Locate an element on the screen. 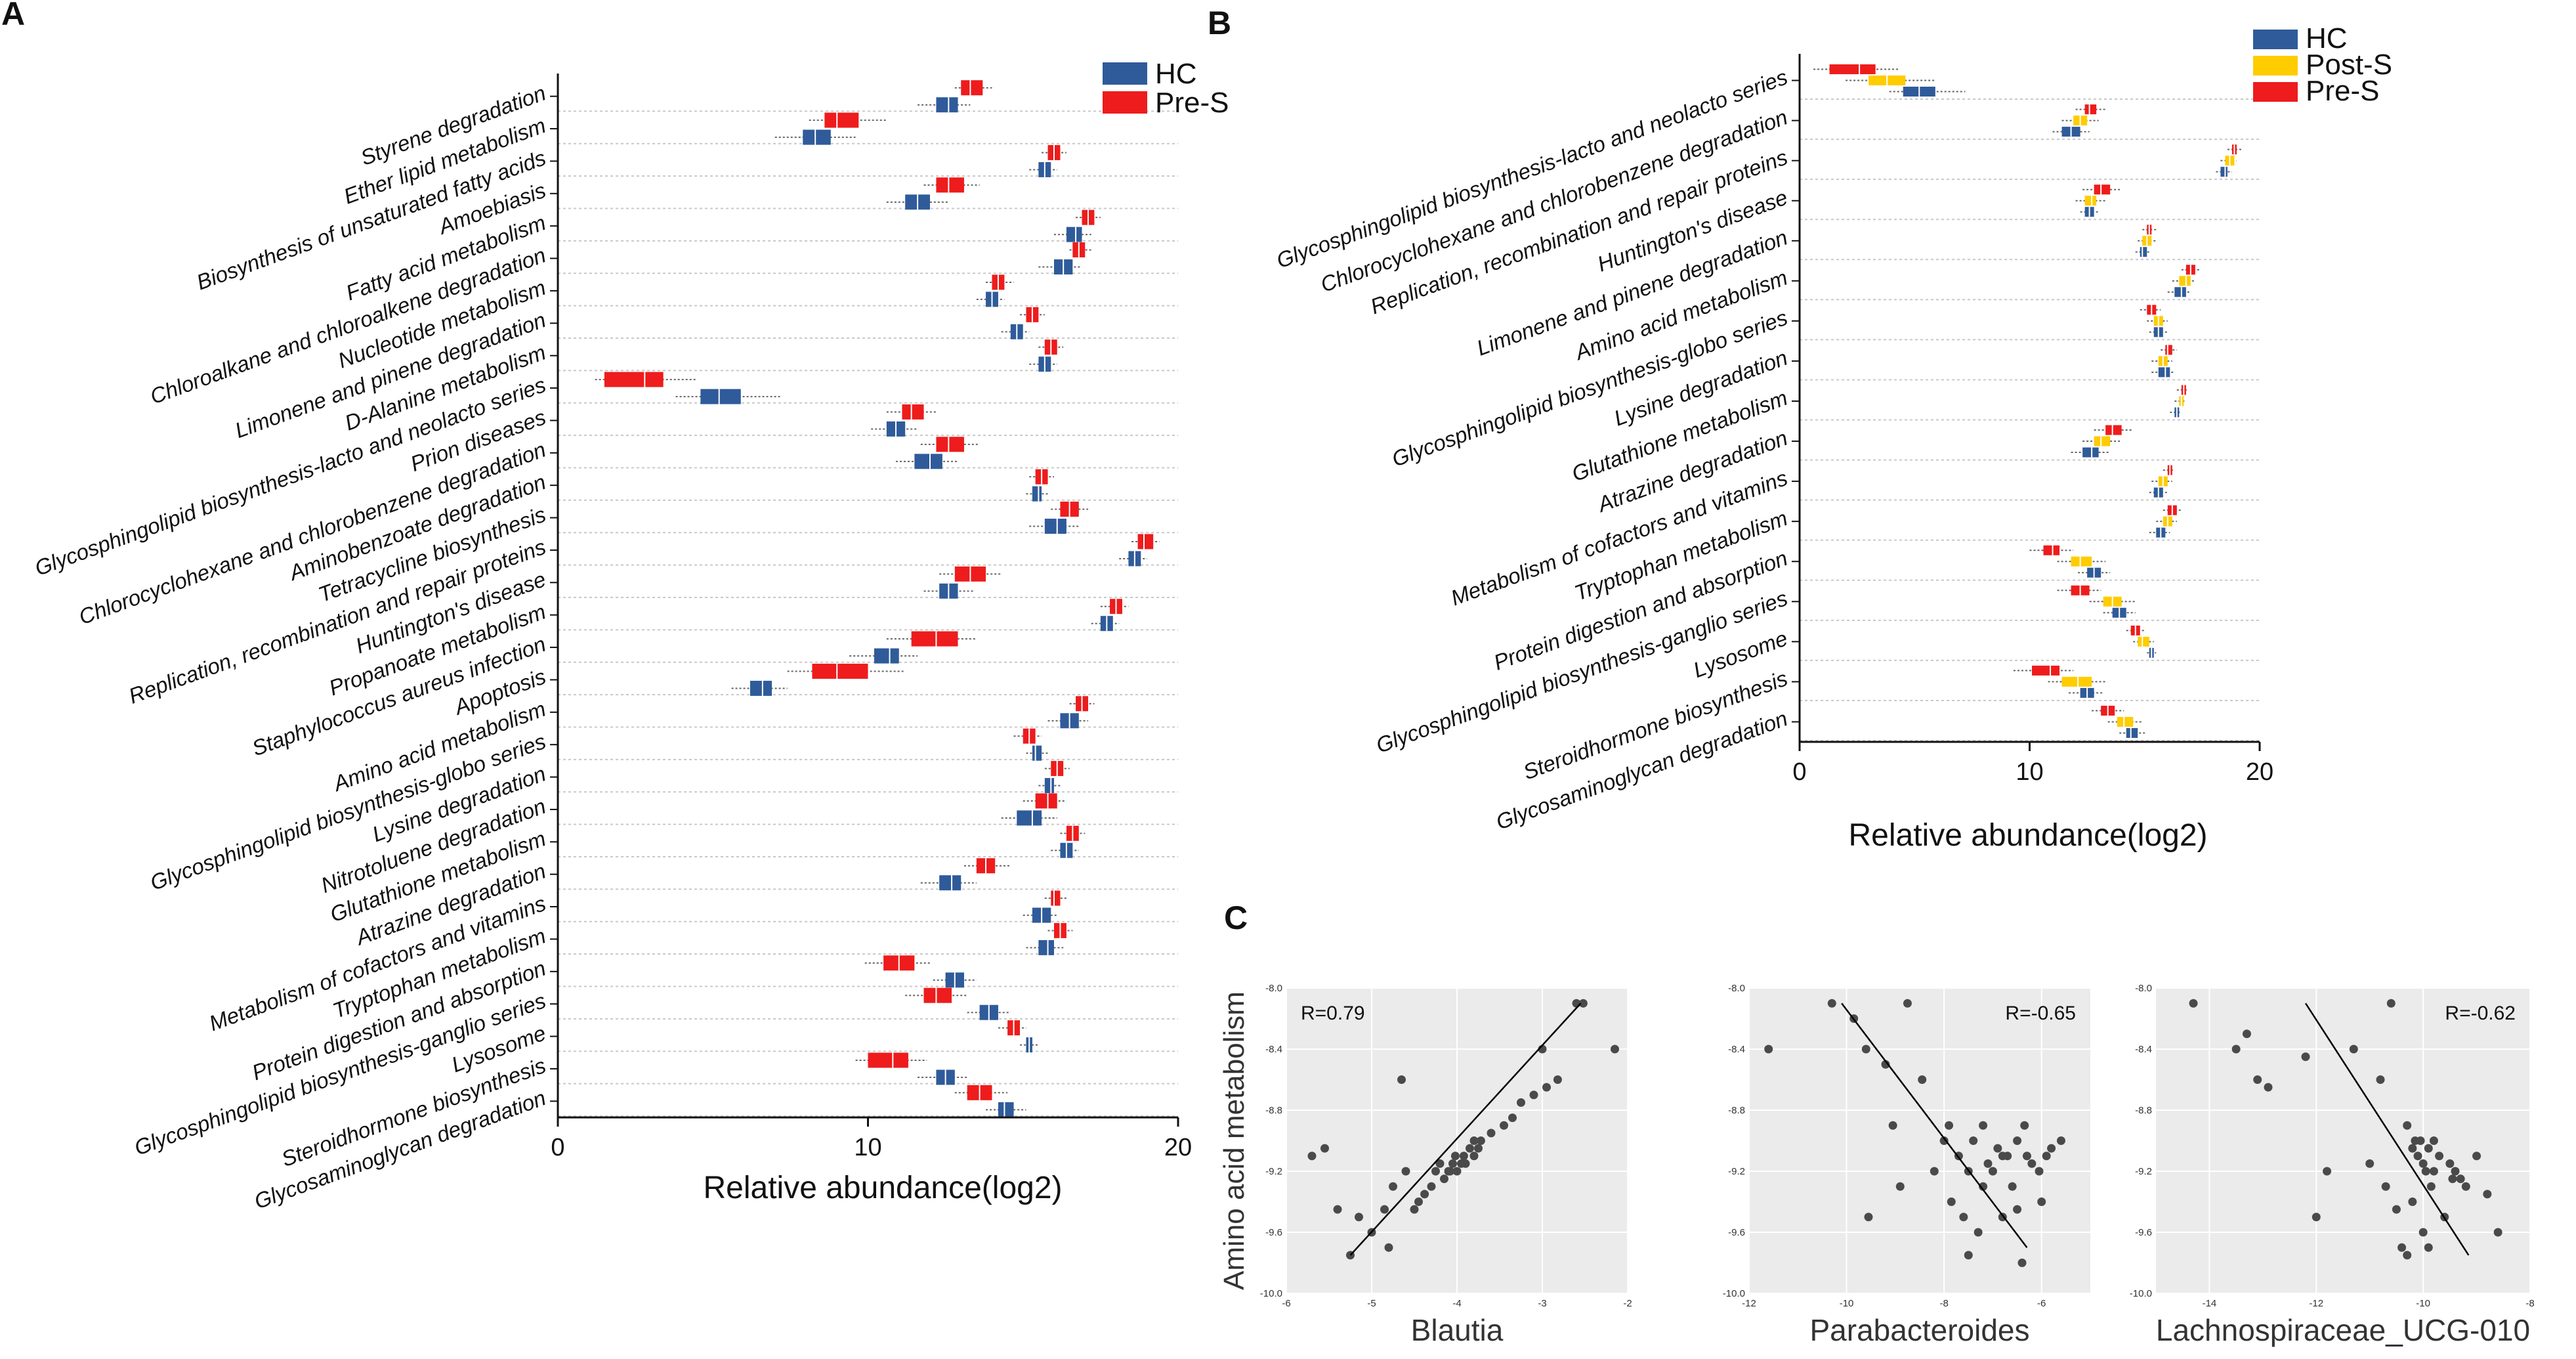  correlation-label: R=0.79 is located at coordinates (1333, 1013).